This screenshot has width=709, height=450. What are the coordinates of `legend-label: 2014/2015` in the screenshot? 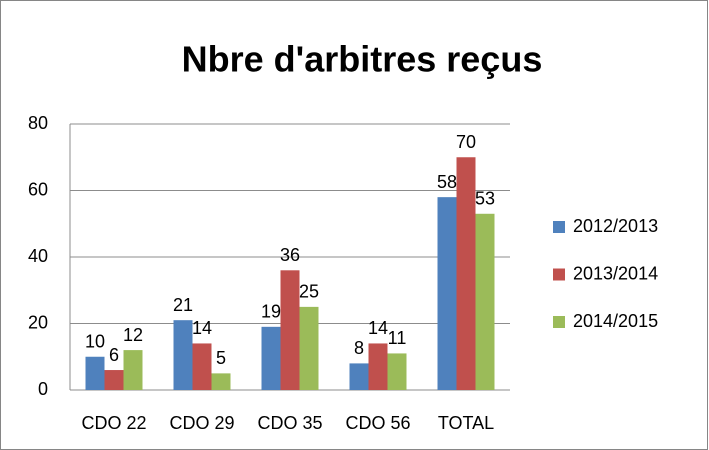 It's located at (615, 321).